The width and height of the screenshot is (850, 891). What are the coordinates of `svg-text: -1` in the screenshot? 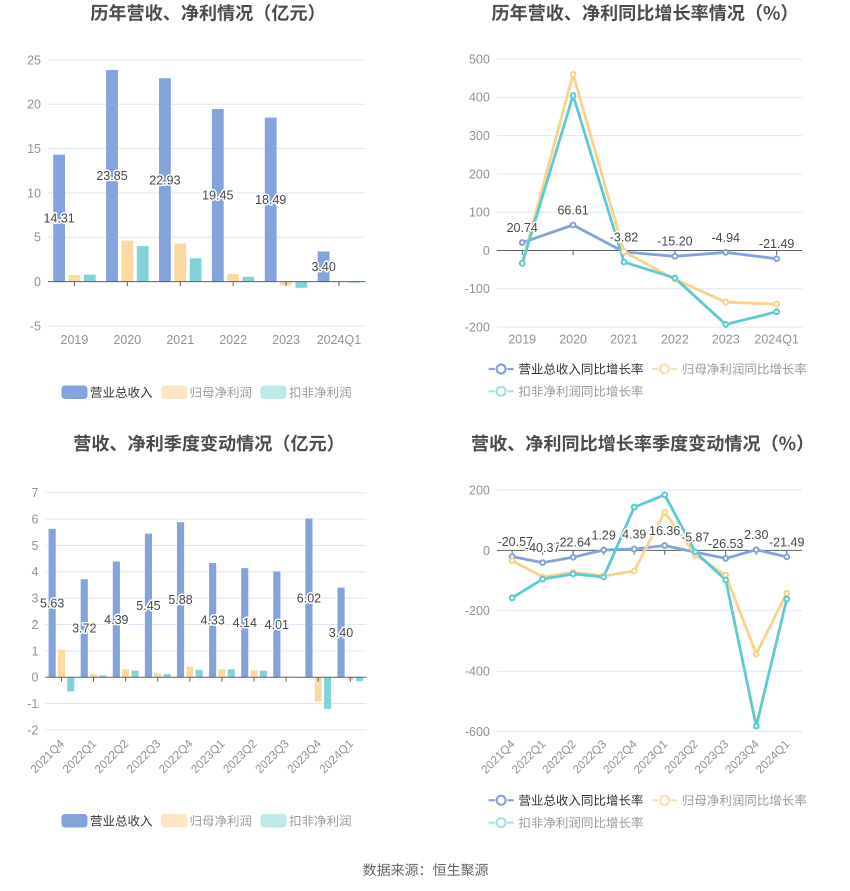 It's located at (32, 704).